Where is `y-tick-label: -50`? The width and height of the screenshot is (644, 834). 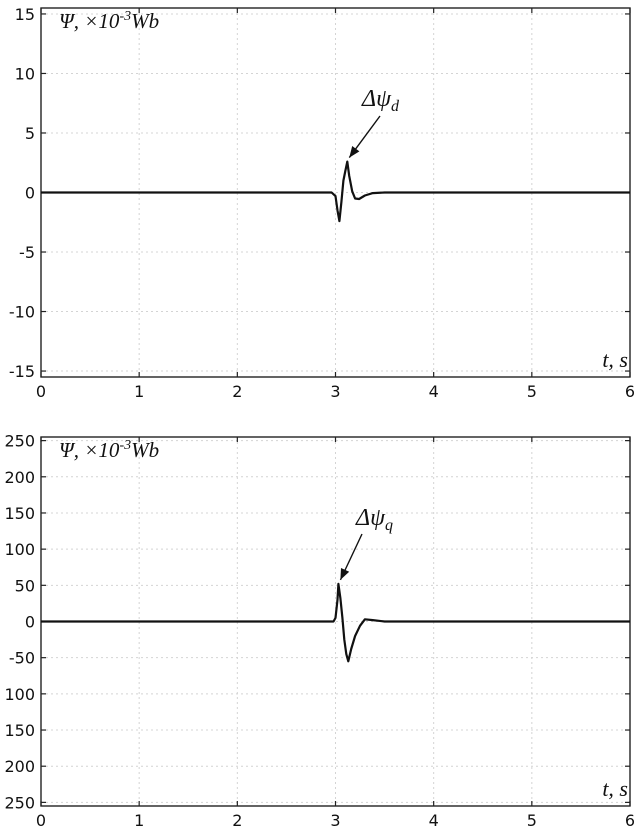
y-tick-label: -50 is located at coordinates (22, 658).